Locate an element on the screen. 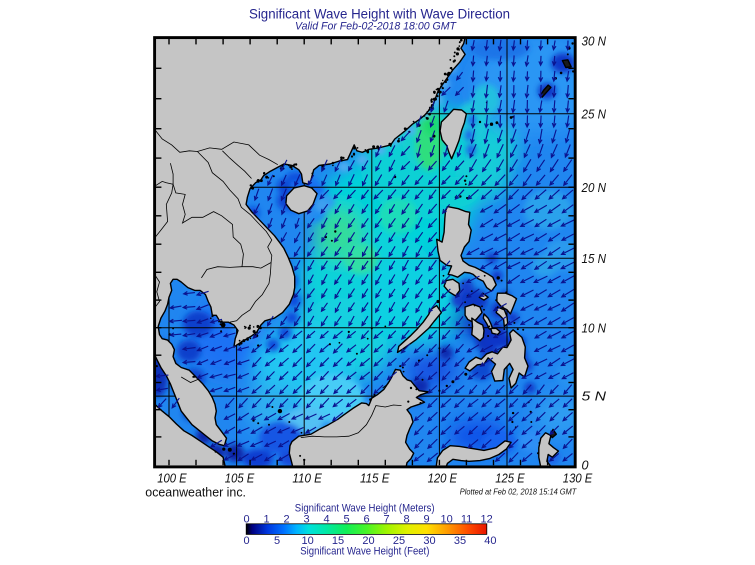 The height and width of the screenshot is (565, 755). svg-text: 30 N is located at coordinates (594, 42).